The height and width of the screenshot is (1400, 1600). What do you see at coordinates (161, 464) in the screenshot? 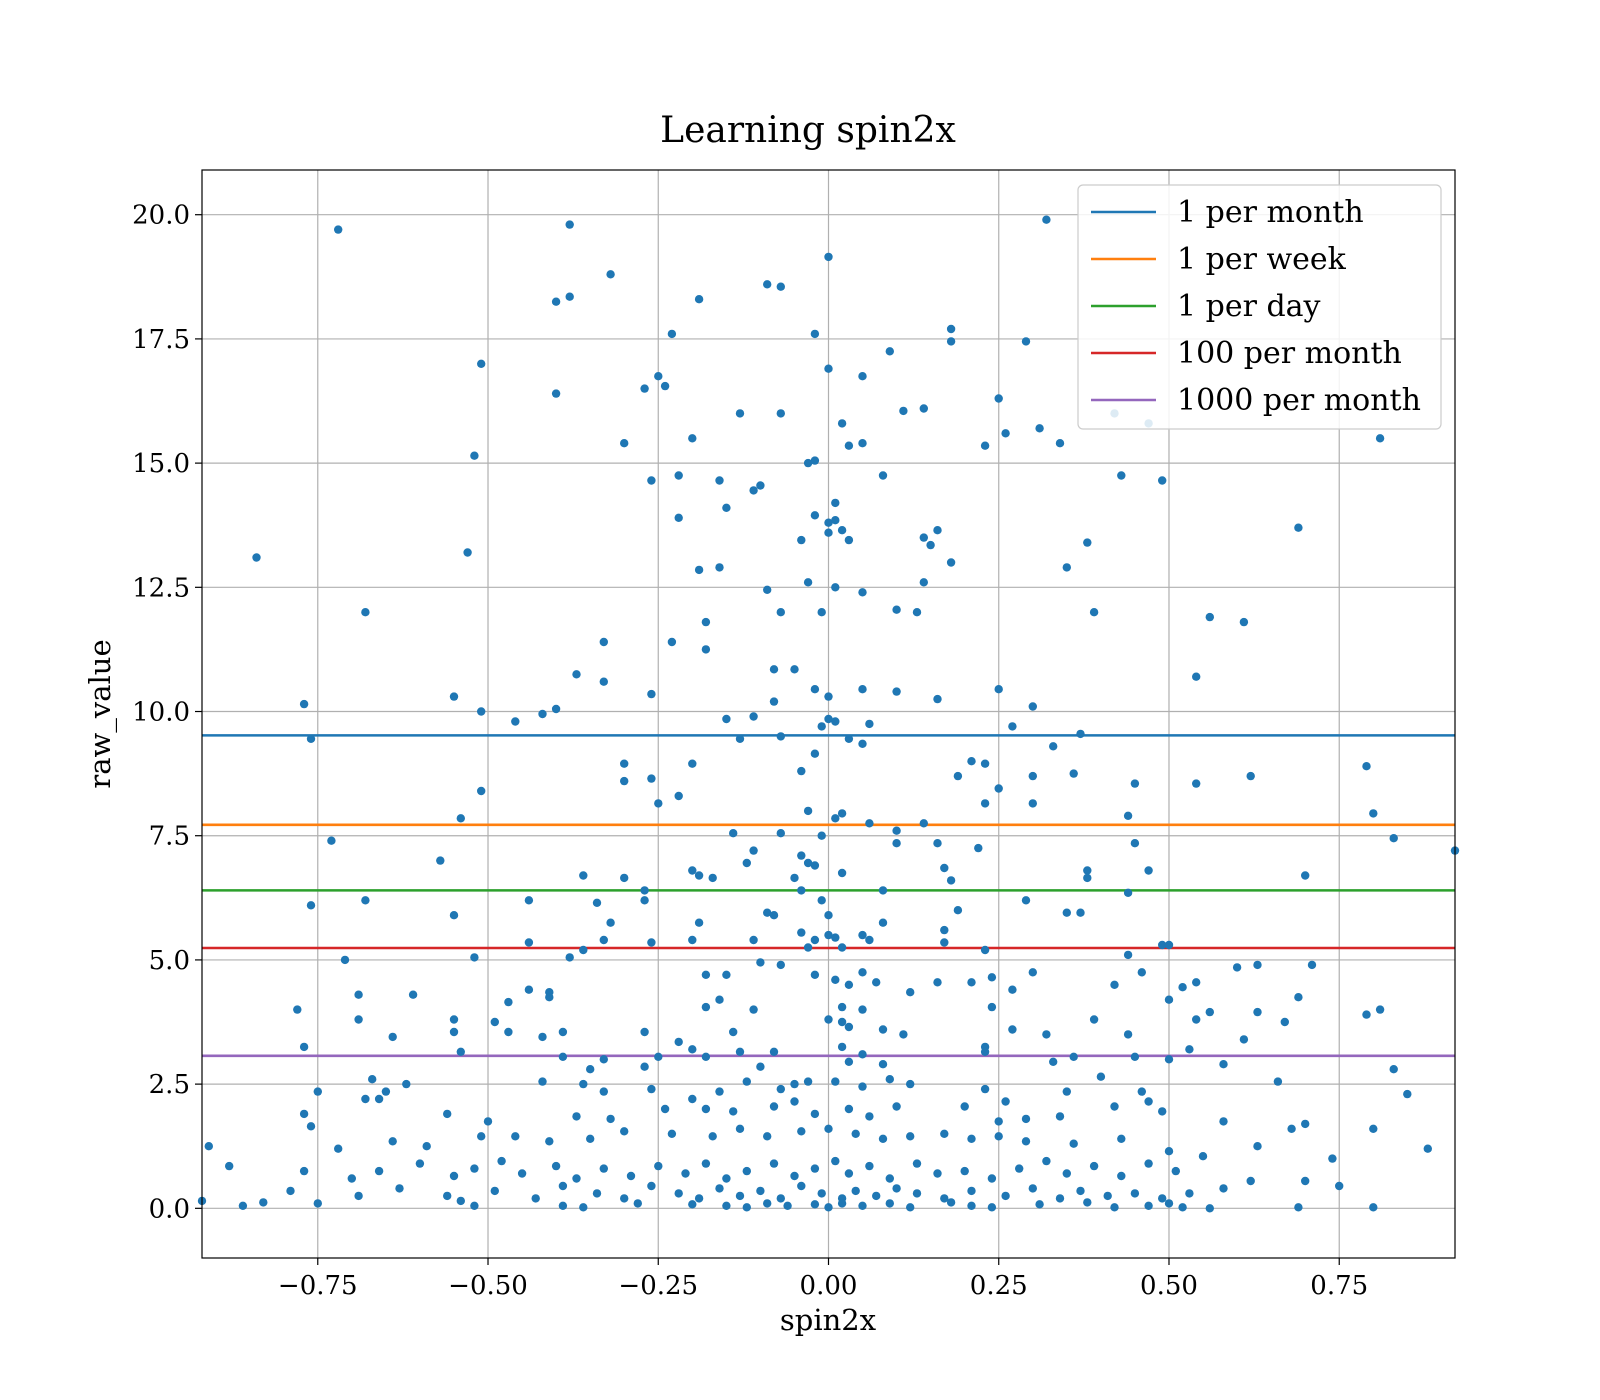
I see `y-tick-label: 15.0` at bounding box center [161, 464].